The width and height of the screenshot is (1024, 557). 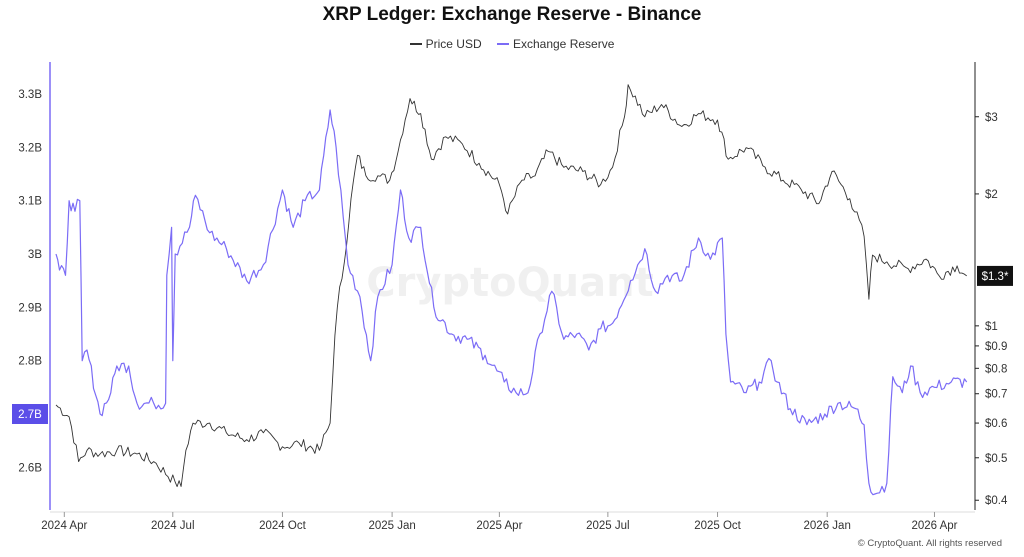 I want to click on x-tick-label: 2025 Apr, so click(x=499, y=526).